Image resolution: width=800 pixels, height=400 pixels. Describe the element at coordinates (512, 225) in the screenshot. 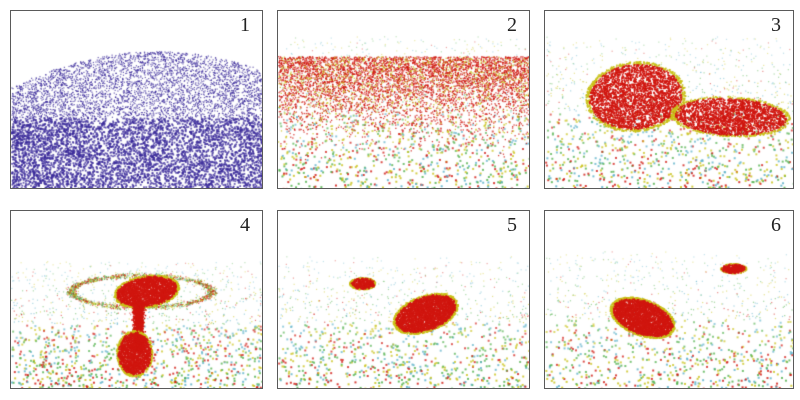

I see `panel-number: 5` at that location.